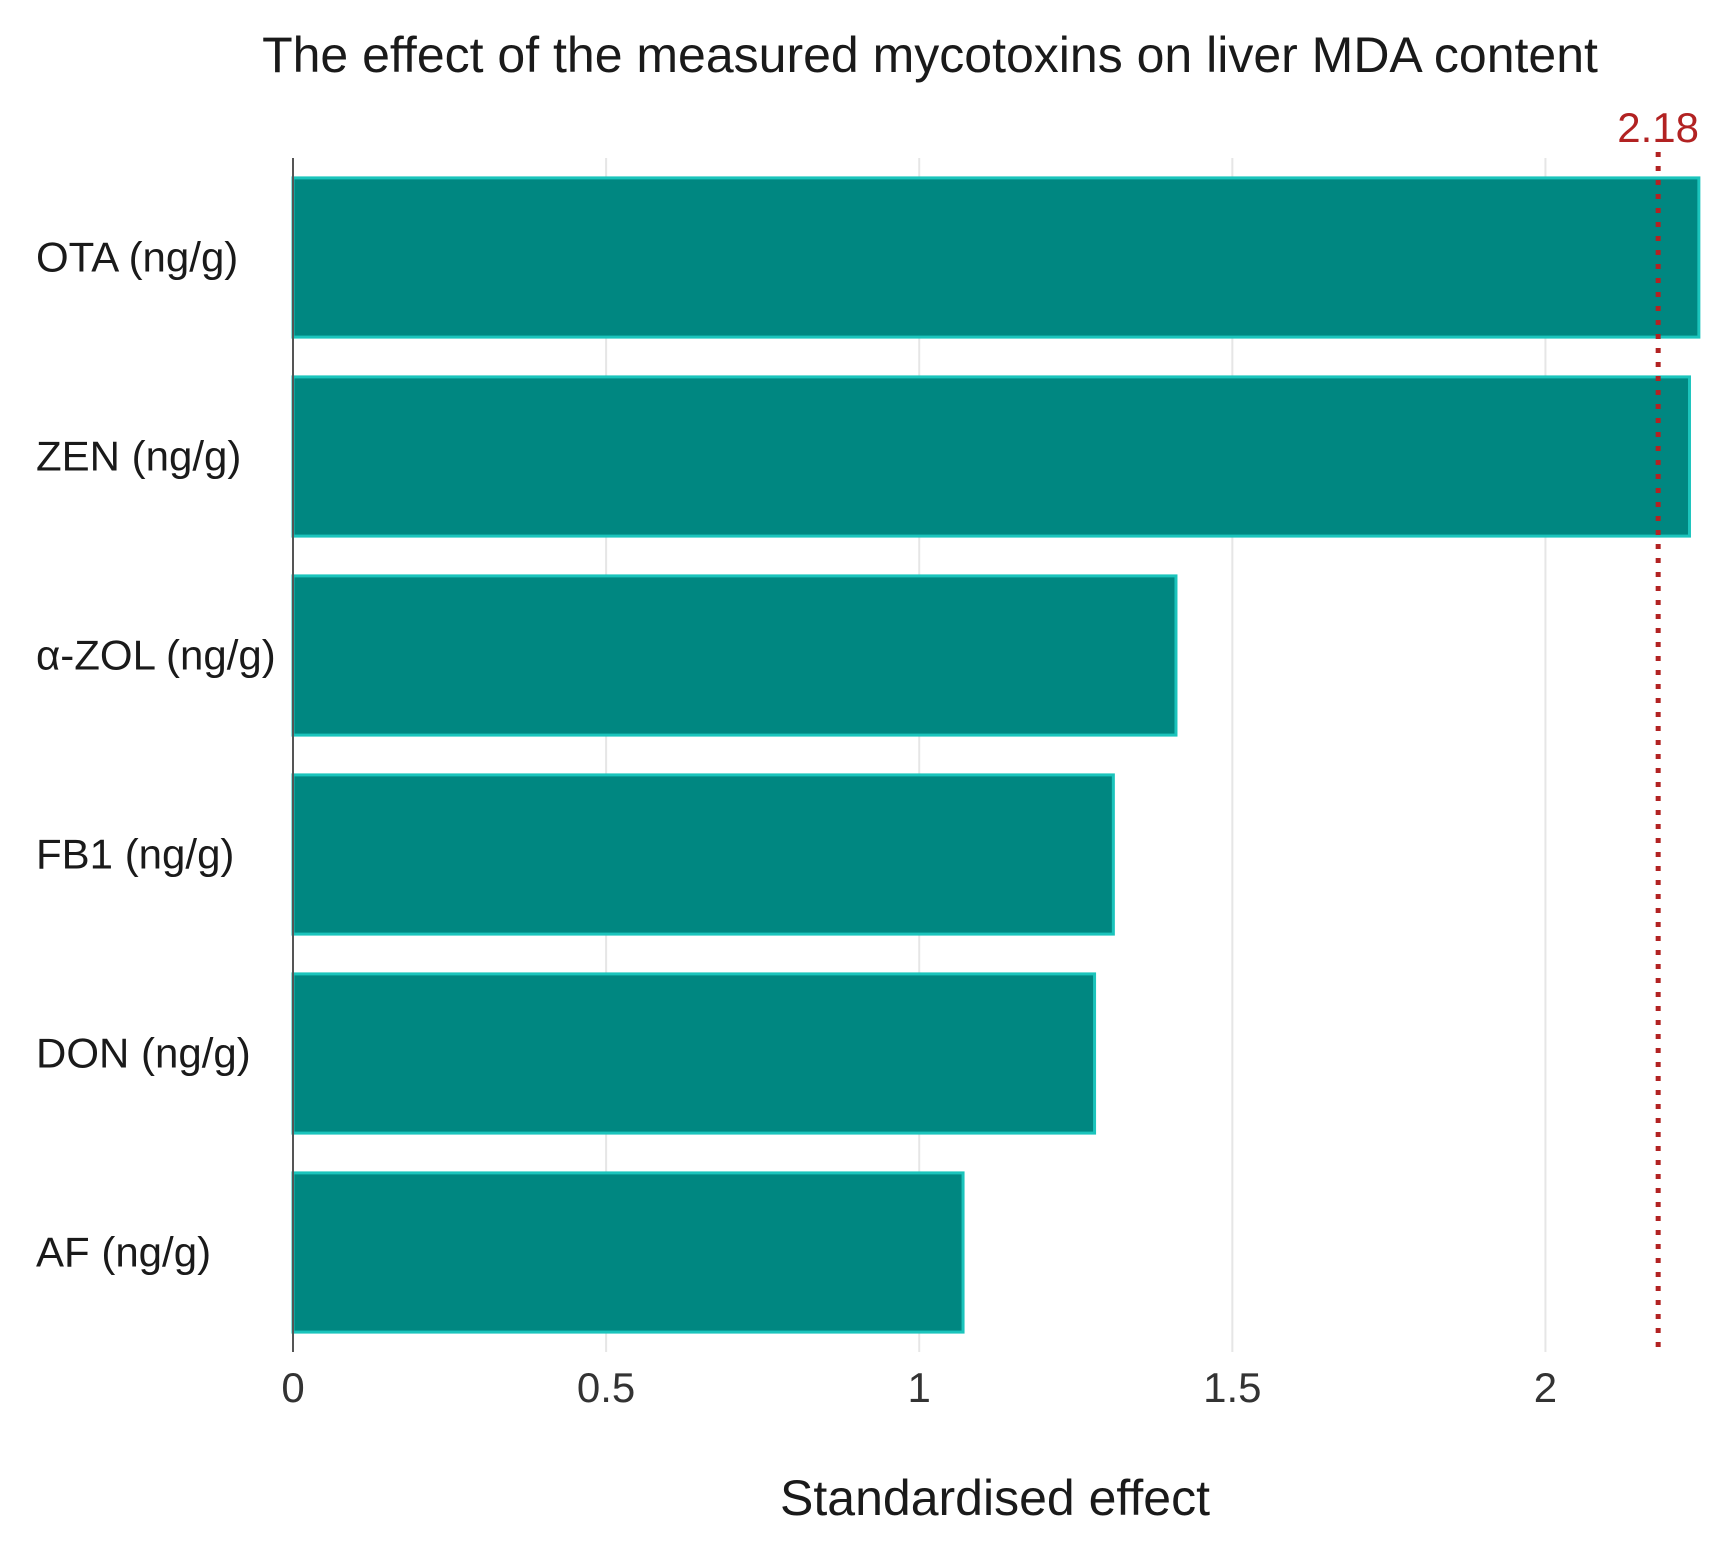 This screenshot has width=1735, height=1557. I want to click on x-tick-label-4: 2, so click(1545, 1387).